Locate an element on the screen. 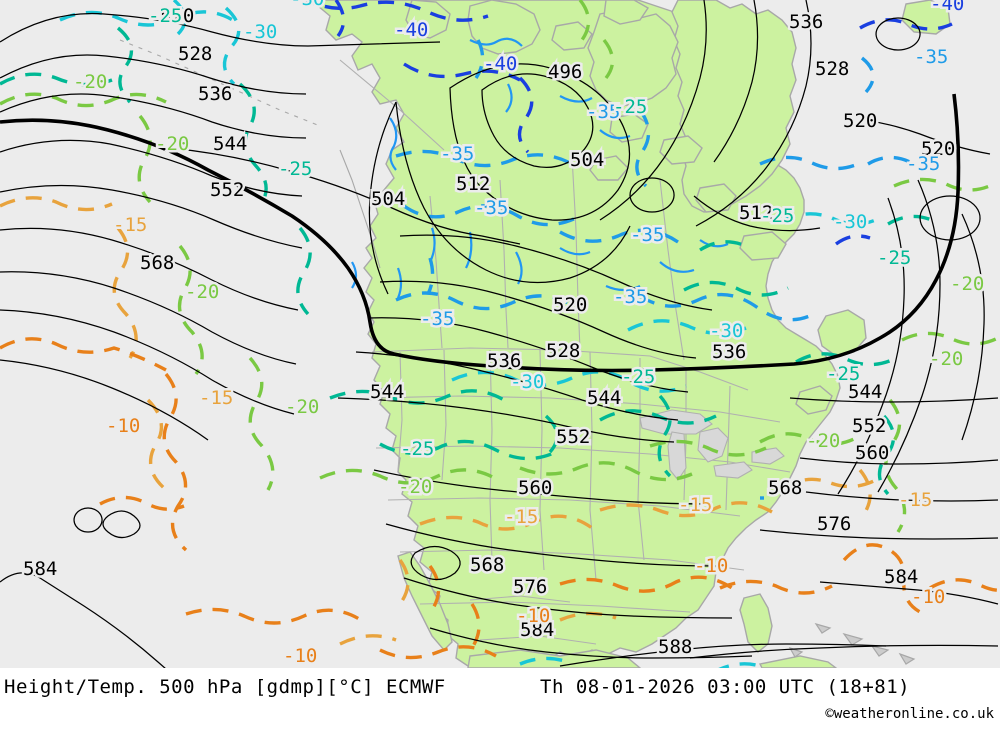 This screenshot has width=1000, height=733. isotherm-label: -35 is located at coordinates (603, 112).